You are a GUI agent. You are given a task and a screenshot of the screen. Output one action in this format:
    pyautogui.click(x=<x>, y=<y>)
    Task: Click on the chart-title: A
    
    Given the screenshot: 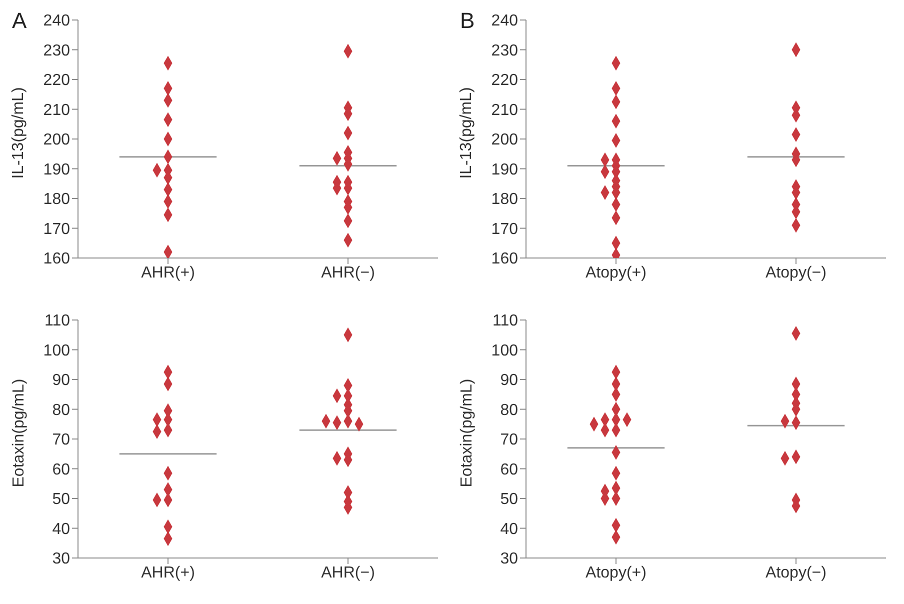 What is the action you would take?
    pyautogui.click(x=19, y=21)
    